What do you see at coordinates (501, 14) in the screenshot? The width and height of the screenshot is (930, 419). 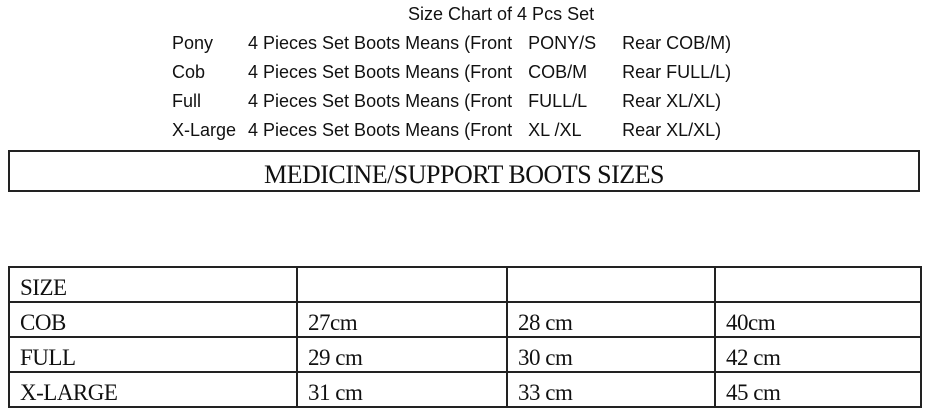 I see `size-chart-title: Size Chart of 4 Pcs Set` at bounding box center [501, 14].